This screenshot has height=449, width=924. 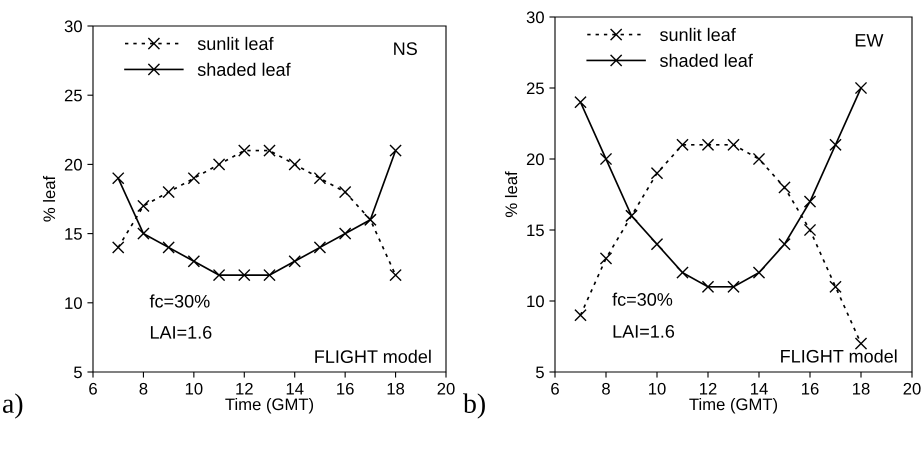 What do you see at coordinates (870, 40) in the screenshot?
I see `annotation: EW` at bounding box center [870, 40].